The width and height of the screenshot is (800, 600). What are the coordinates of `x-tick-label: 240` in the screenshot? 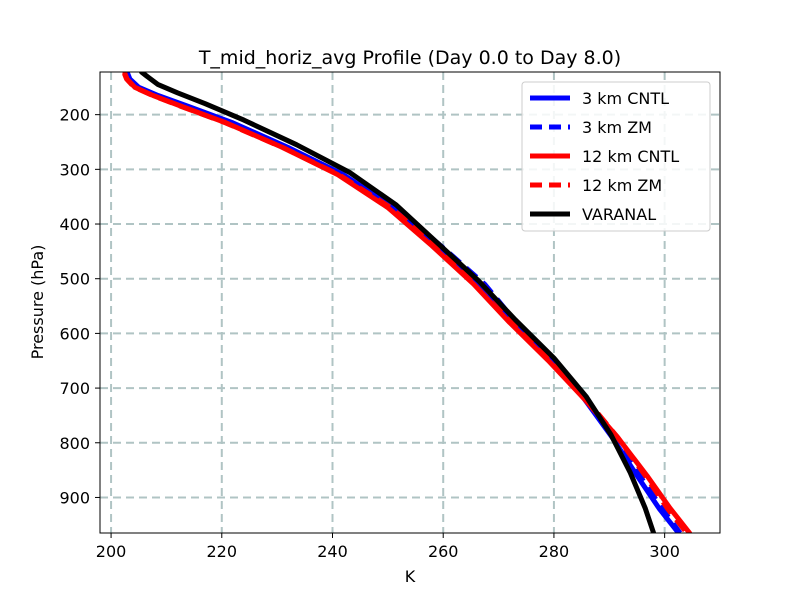 It's located at (332, 551).